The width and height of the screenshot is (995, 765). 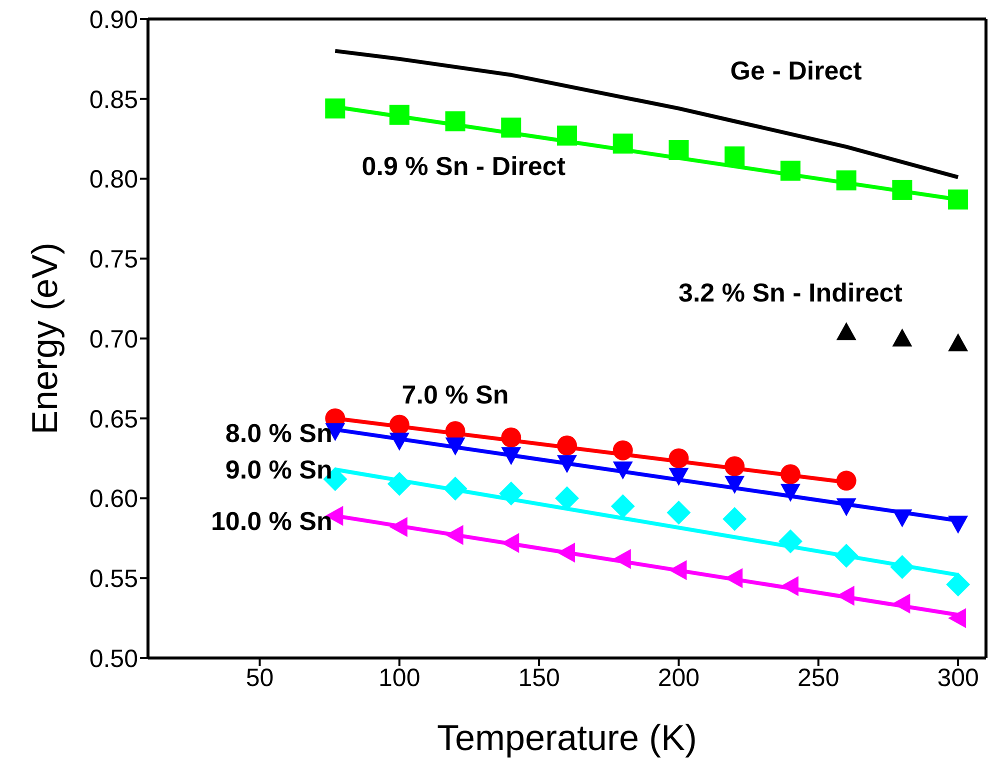 What do you see at coordinates (113, 499) in the screenshot?
I see `y-tick-label: 0.60` at bounding box center [113, 499].